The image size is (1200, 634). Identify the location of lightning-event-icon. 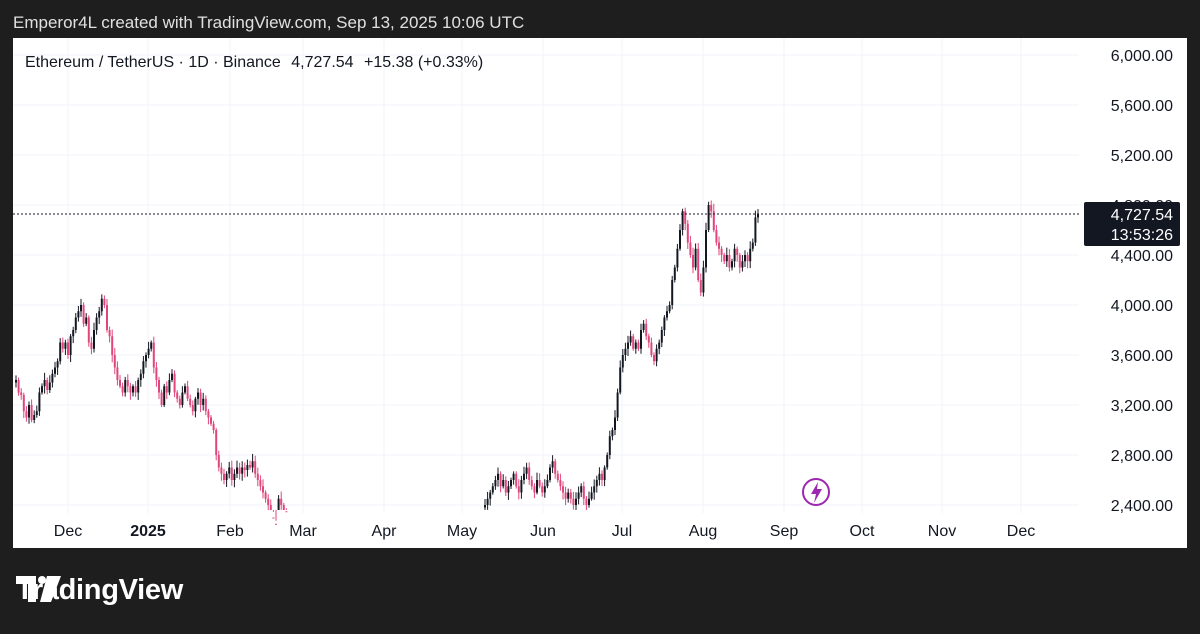
(816, 492).